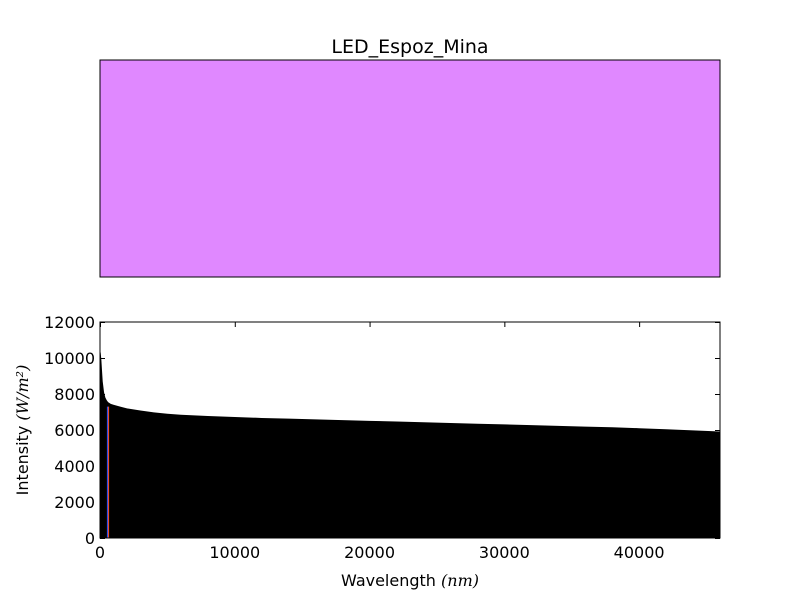 Image resolution: width=800 pixels, height=600 pixels. Describe the element at coordinates (90, 538) in the screenshot. I see `y-tick-label-0: 0` at that location.